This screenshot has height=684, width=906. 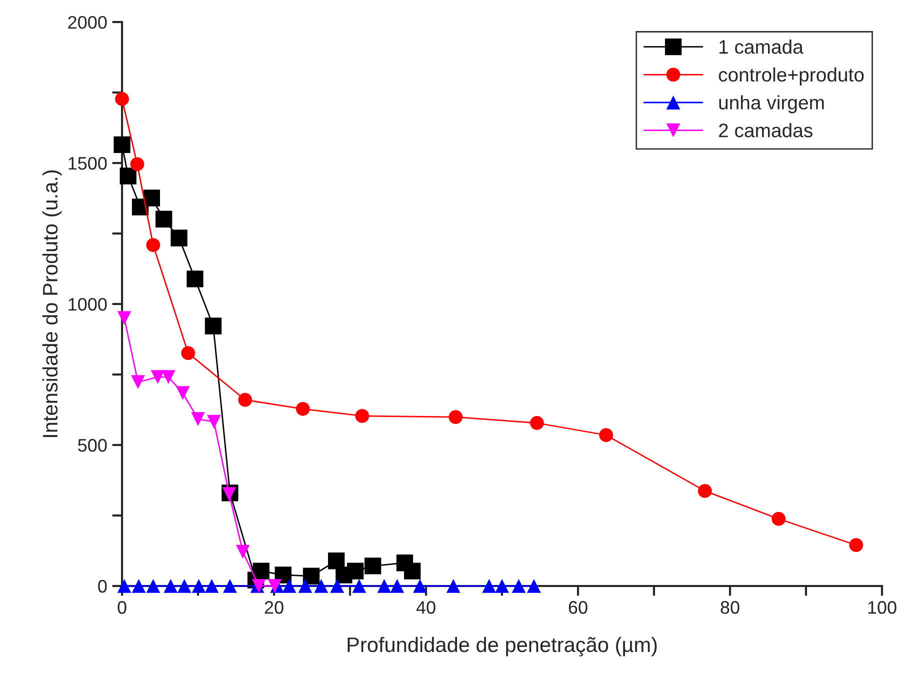 What do you see at coordinates (730, 607) in the screenshot?
I see `x-tick-label: 80` at bounding box center [730, 607].